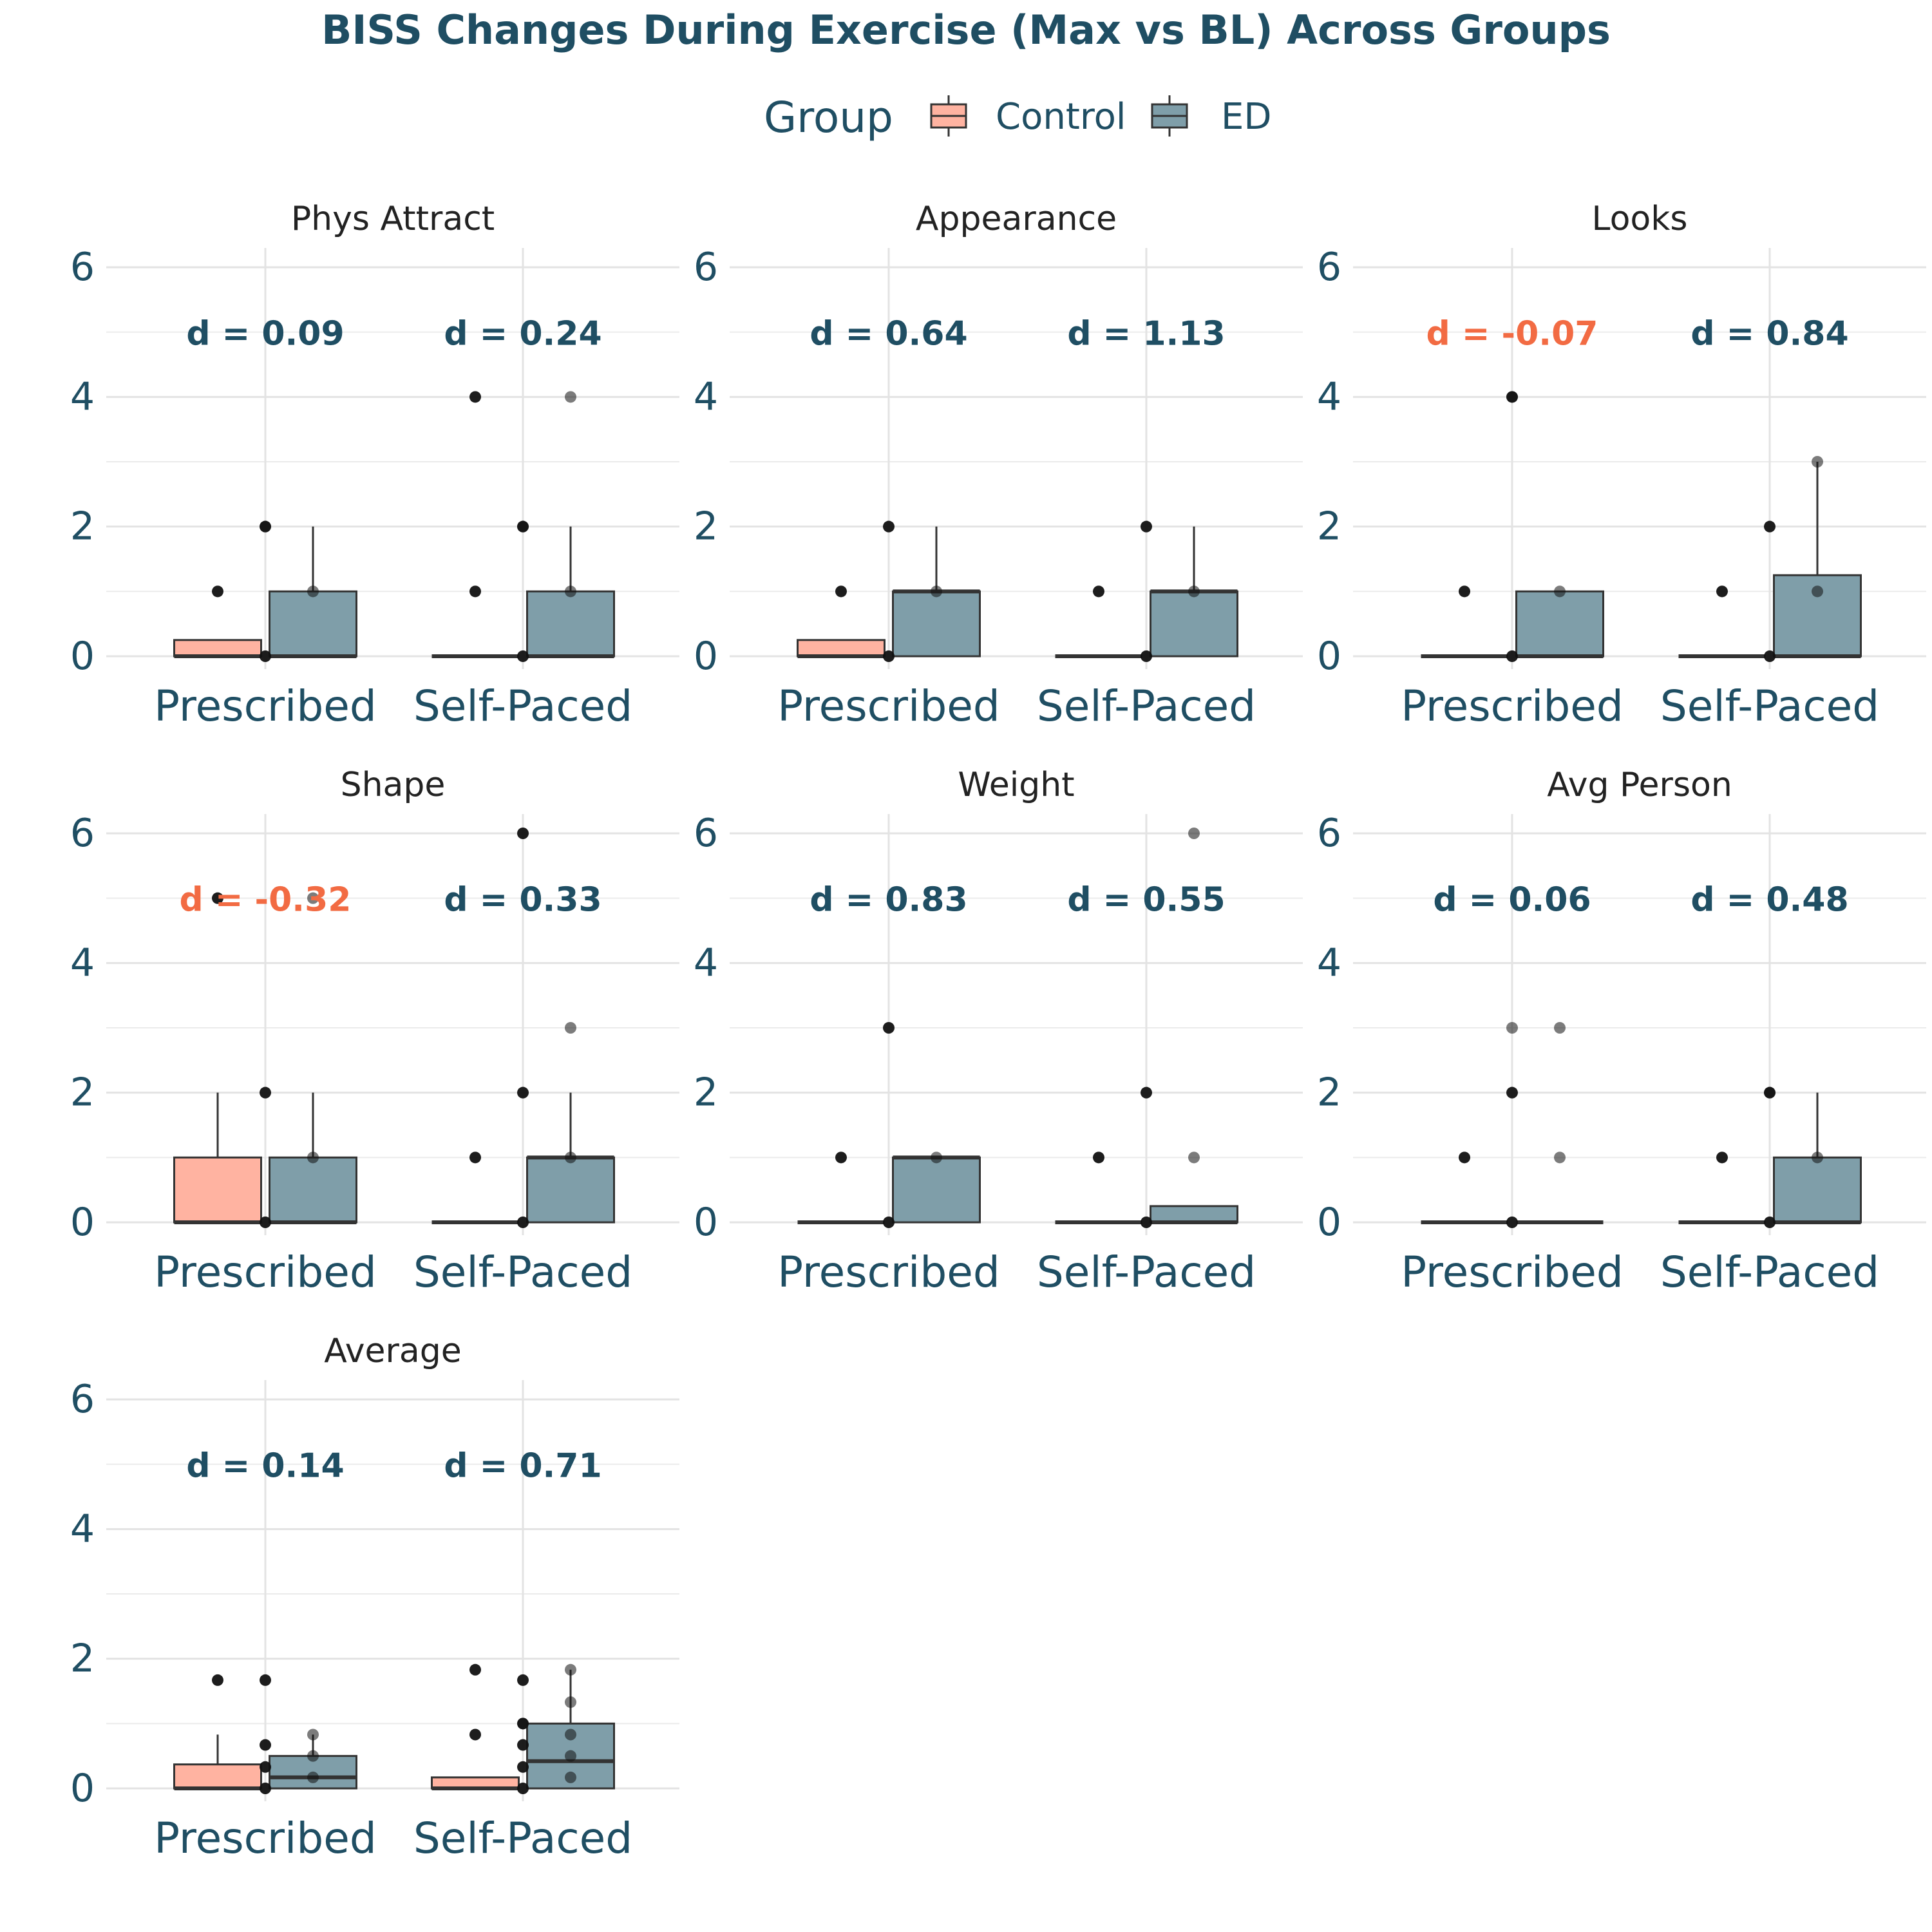  Describe the element at coordinates (265, 334) in the screenshot. I see `effect-size-label: d = 0.09` at that location.